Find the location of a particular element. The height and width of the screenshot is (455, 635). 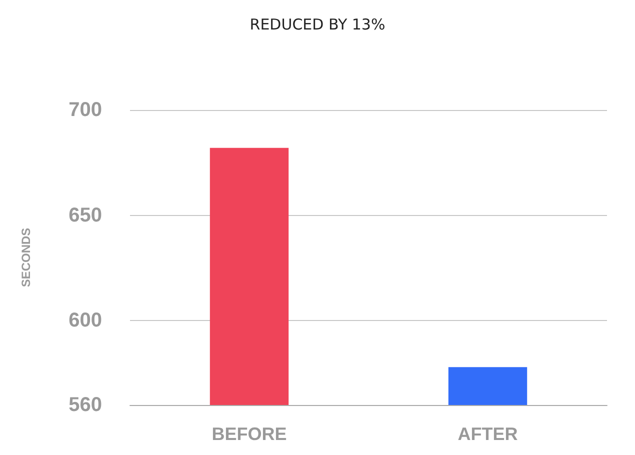

y-axis-title: SECONDS is located at coordinates (26, 258).